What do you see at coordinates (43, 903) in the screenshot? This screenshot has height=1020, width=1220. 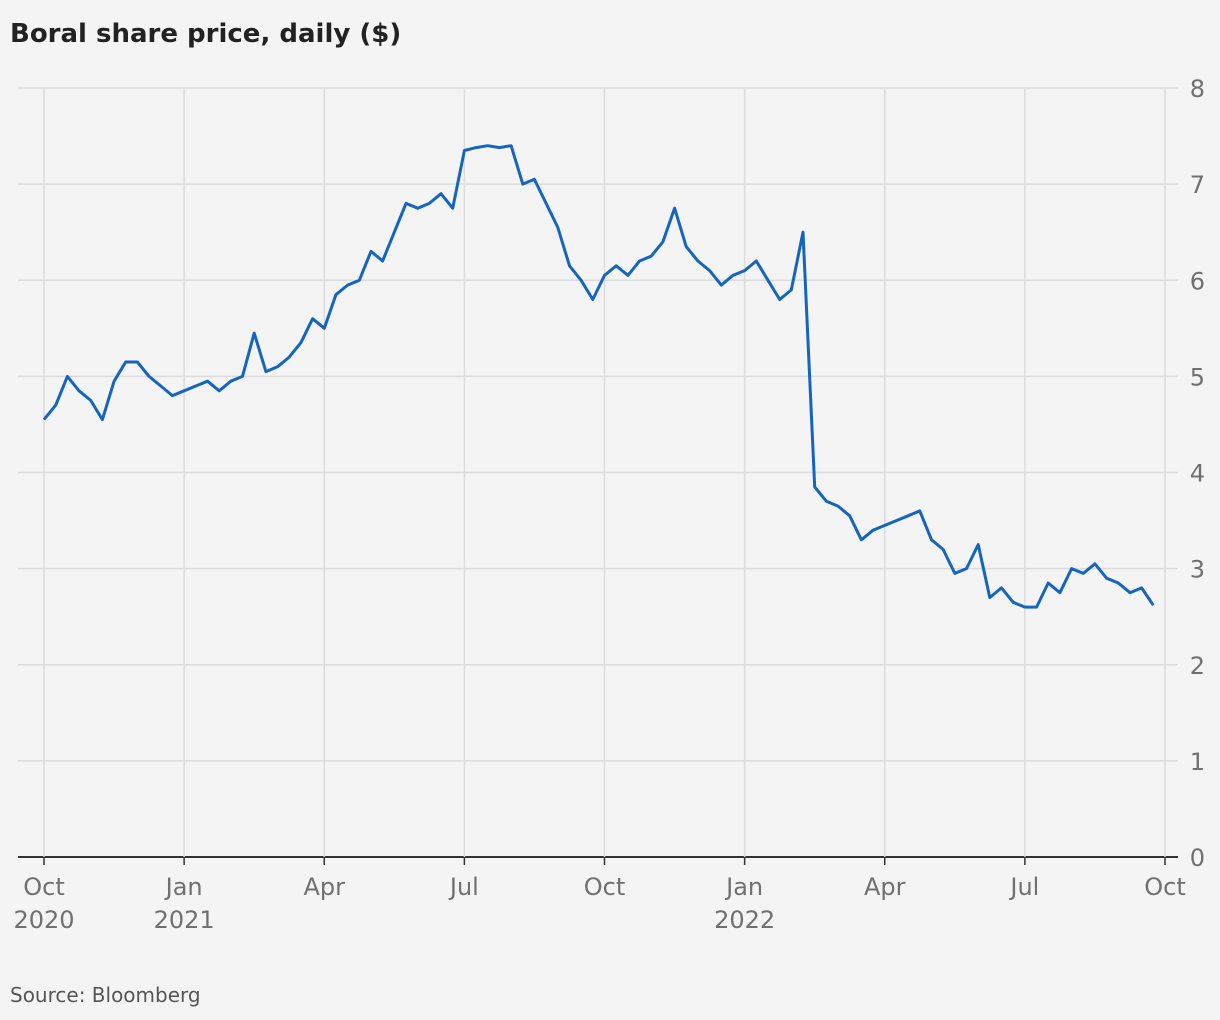 I see `x-tick-label: Oct 2020` at bounding box center [43, 903].